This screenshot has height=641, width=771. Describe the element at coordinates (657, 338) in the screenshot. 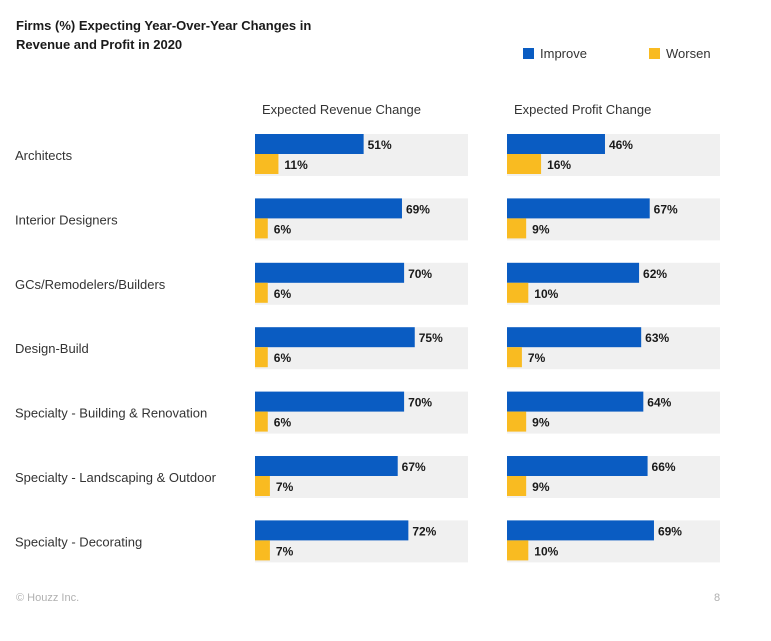

I see `data-label-improve-p2-r4: 63%` at that location.